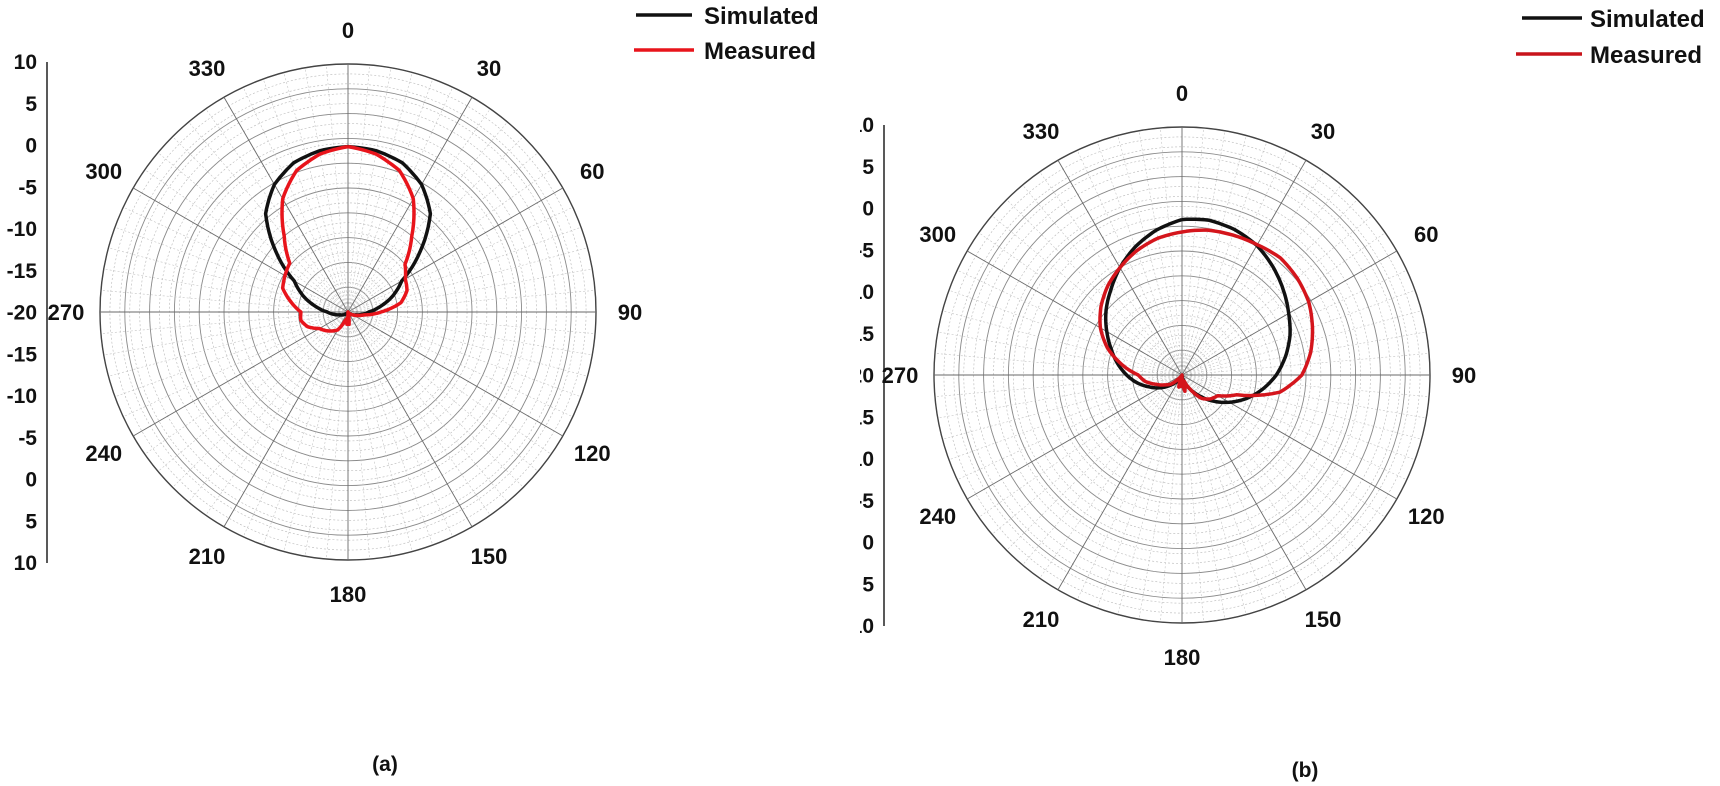 This screenshot has height=786, width=1720. What do you see at coordinates (103, 453) in the screenshot?
I see `angle-label-240: 240` at bounding box center [103, 453].